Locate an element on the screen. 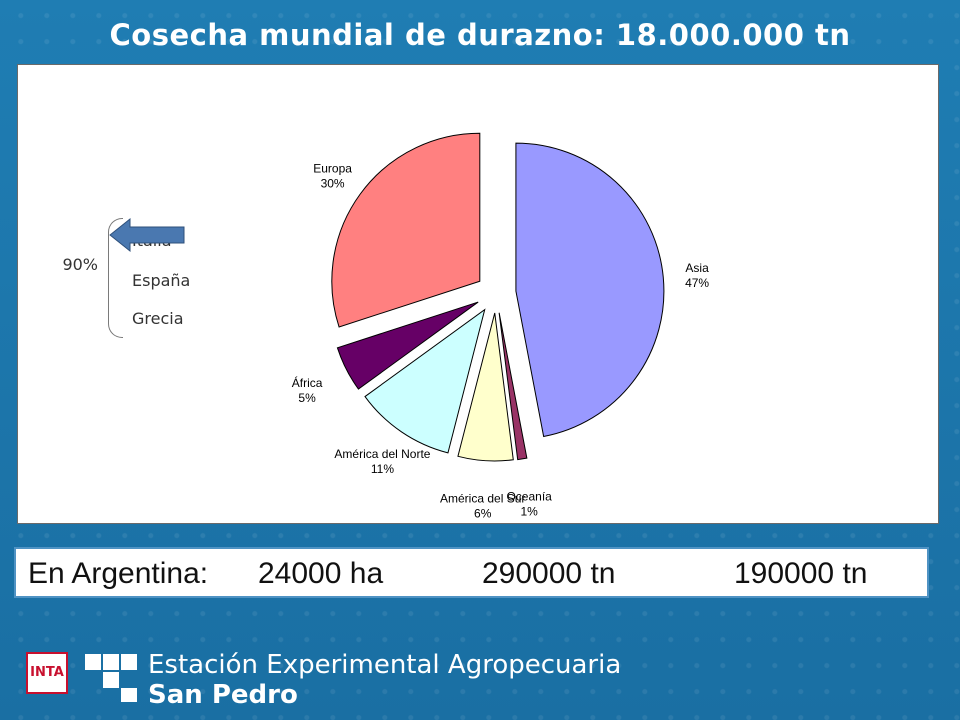  pie-slice-europa is located at coordinates (406, 230).